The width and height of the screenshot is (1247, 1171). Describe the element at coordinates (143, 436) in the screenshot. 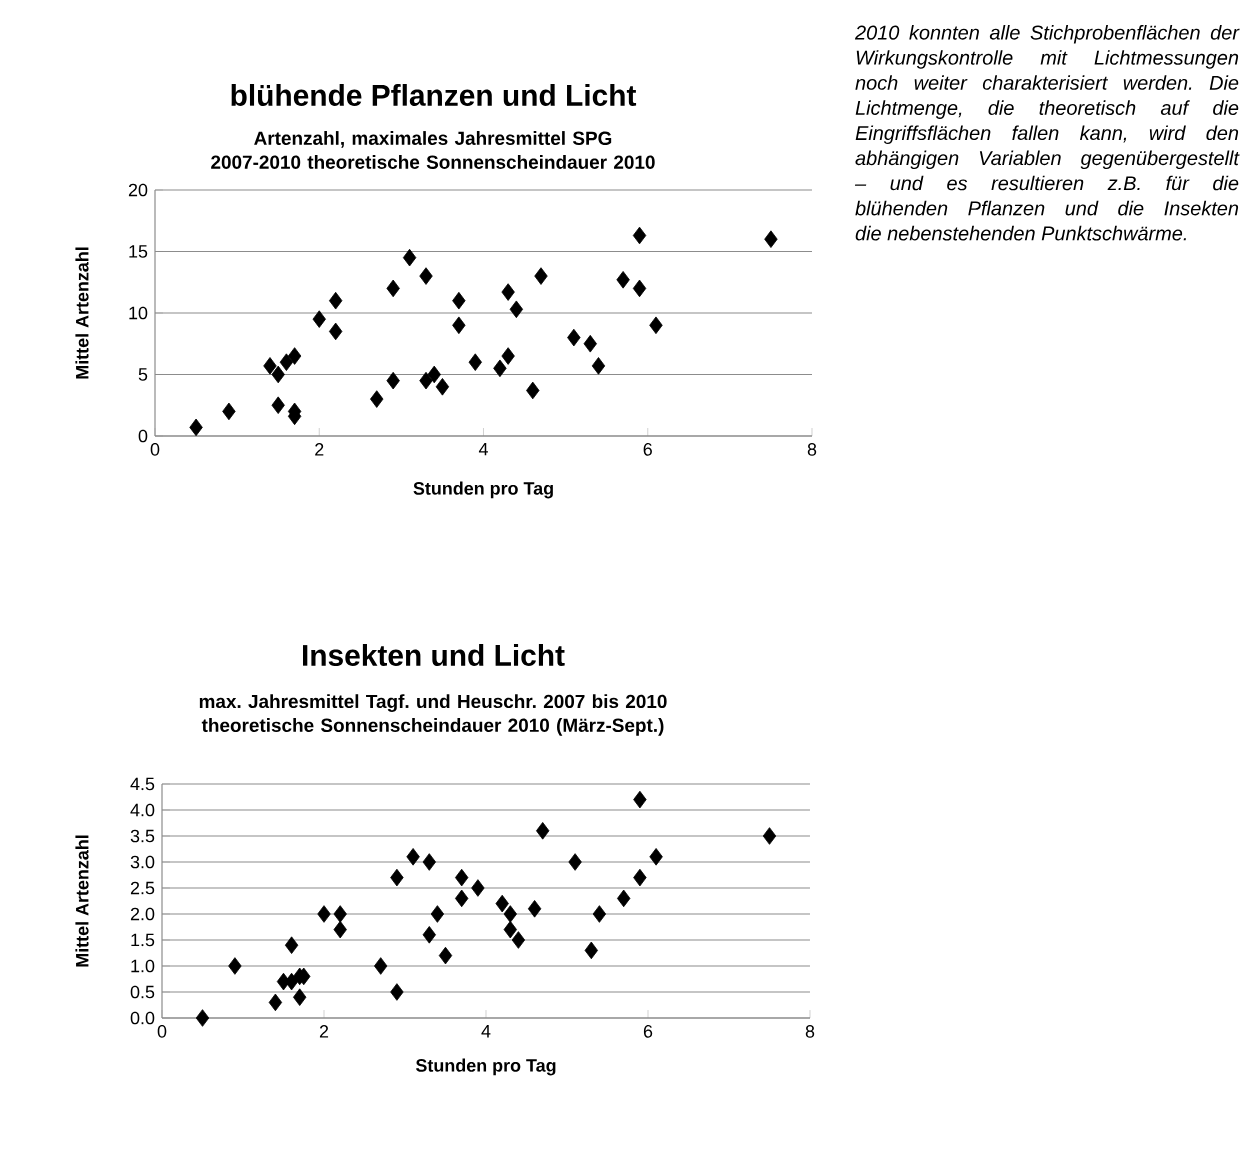

I see `y-tick-label: 0` at that location.